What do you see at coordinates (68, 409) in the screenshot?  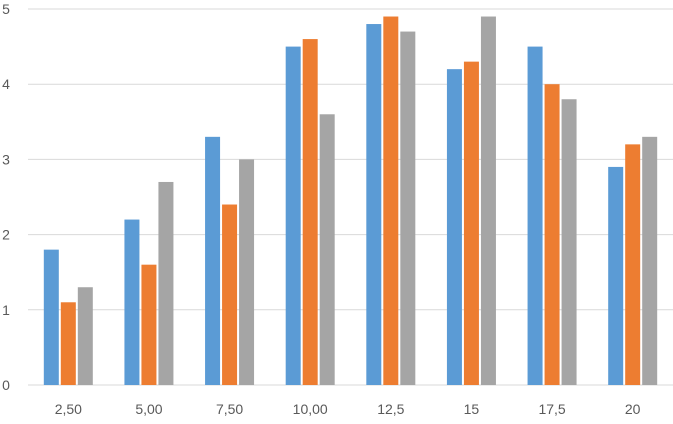 I see `x-tick-label: 2,50` at bounding box center [68, 409].